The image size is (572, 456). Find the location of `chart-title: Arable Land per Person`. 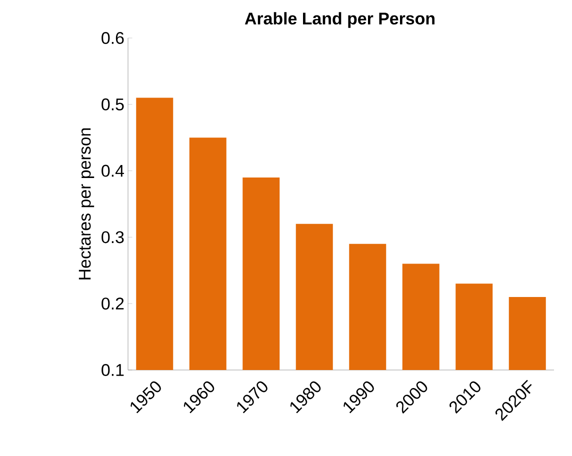

chart-title: Arable Land per Person is located at coordinates (339, 20).